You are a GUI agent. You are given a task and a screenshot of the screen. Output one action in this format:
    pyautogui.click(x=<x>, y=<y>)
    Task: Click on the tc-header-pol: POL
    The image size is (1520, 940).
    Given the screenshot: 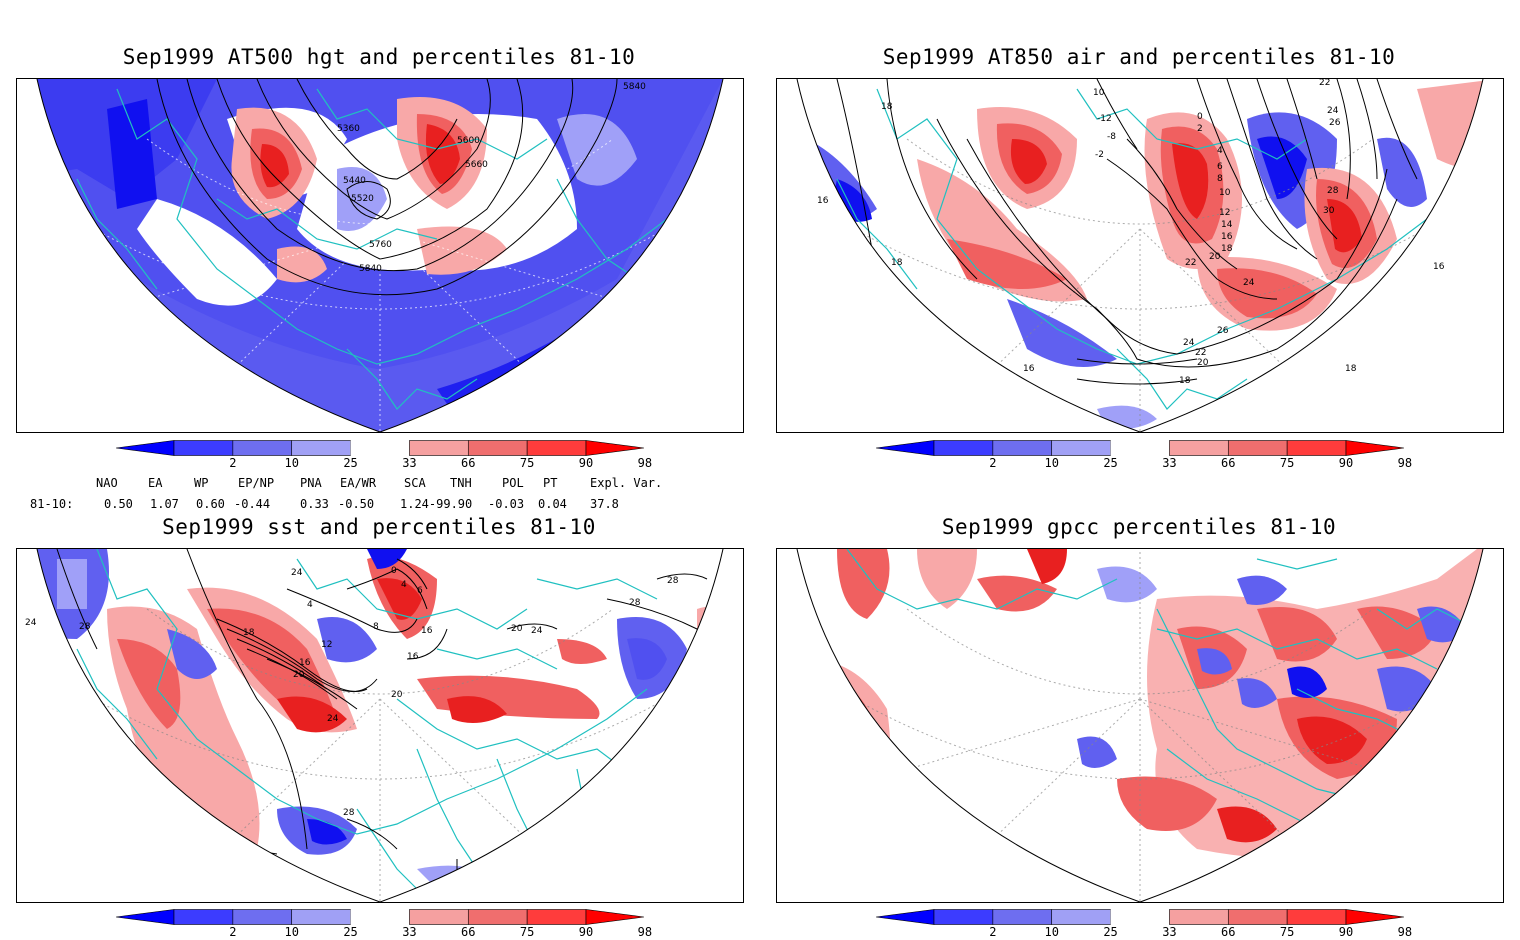 What is the action you would take?
    pyautogui.click(x=513, y=483)
    